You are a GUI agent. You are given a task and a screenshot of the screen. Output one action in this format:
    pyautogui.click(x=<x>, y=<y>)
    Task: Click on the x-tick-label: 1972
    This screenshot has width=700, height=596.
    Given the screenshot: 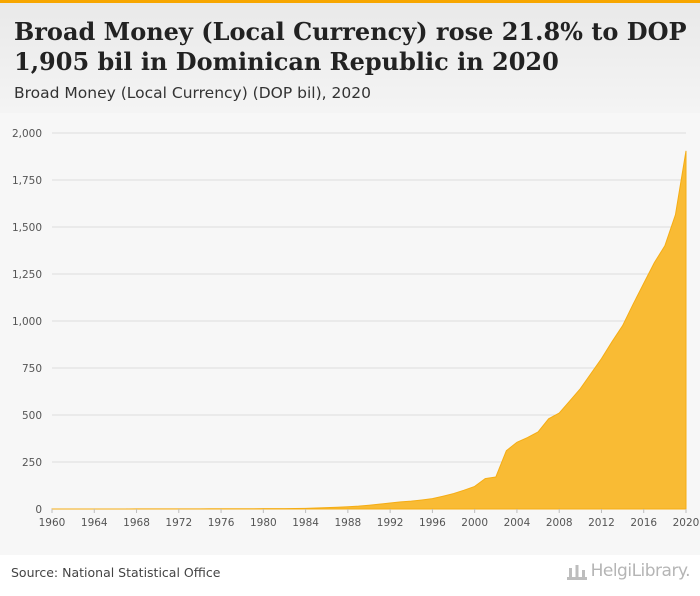 What is the action you would take?
    pyautogui.click(x=178, y=523)
    